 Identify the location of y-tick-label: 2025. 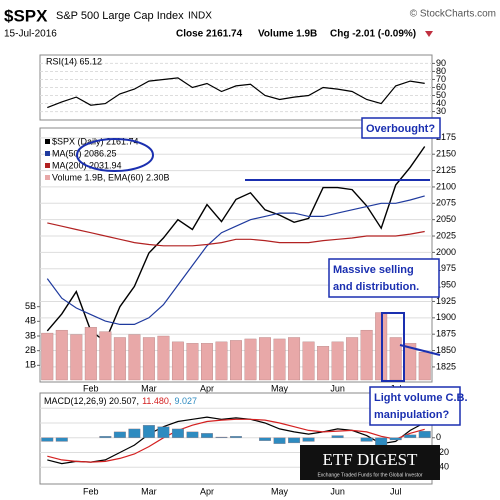
(446, 235).